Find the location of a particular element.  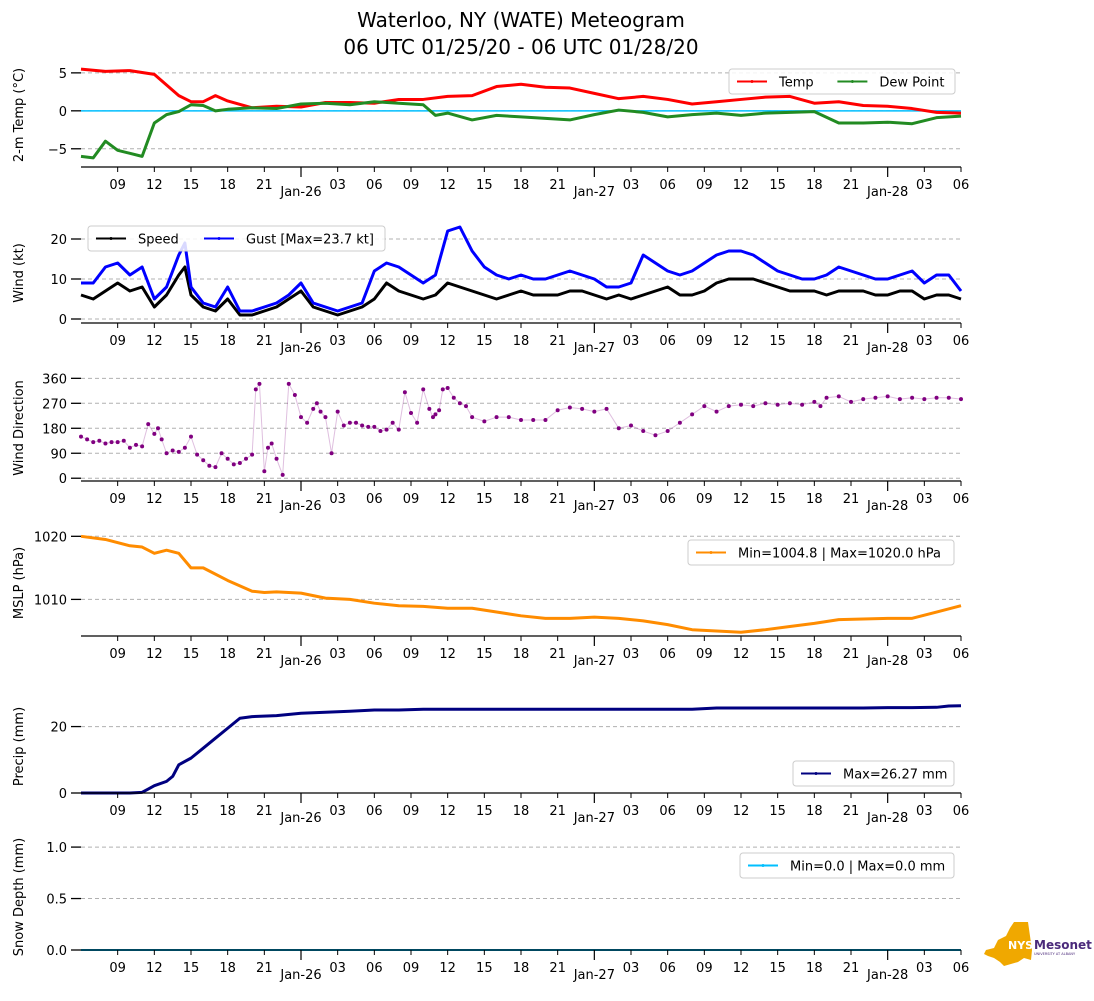

y-tick-label: 0.0 is located at coordinates (56, 951).